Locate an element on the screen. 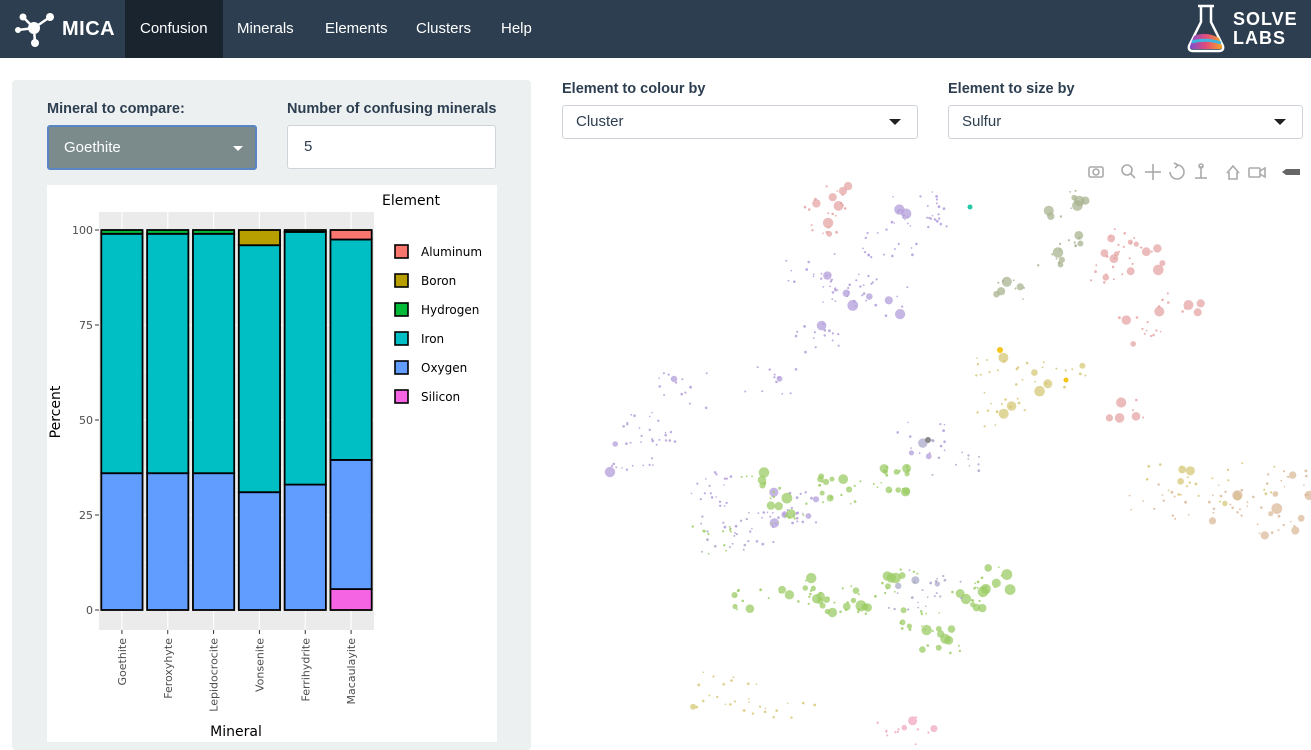  video-camera-icon is located at coordinates (1257, 172).